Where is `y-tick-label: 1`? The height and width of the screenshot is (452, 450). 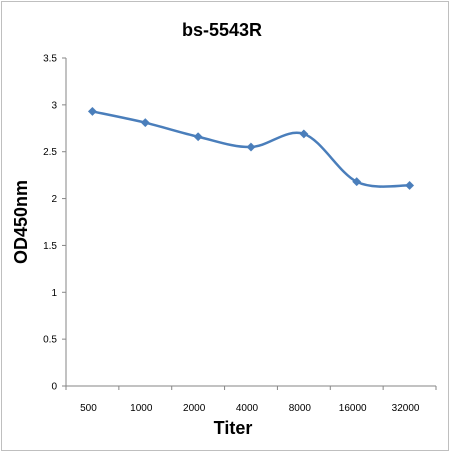 y-tick-label: 1 is located at coordinates (54, 293).